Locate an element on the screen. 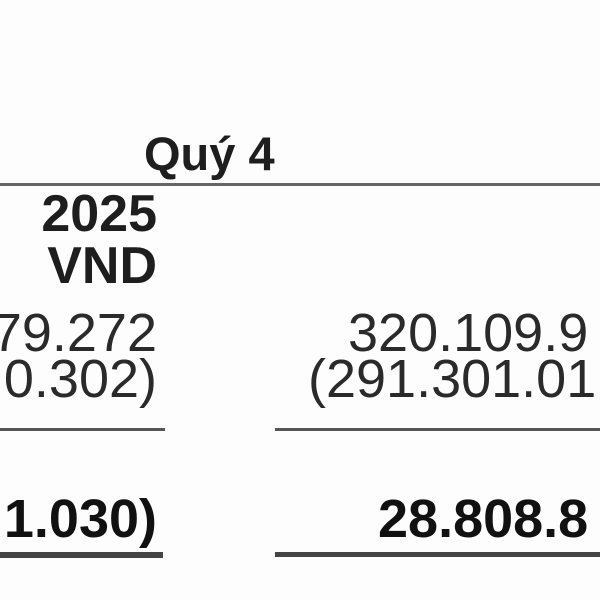 This screenshot has width=600, height=600. period-header: Quý 4 is located at coordinates (209, 153).